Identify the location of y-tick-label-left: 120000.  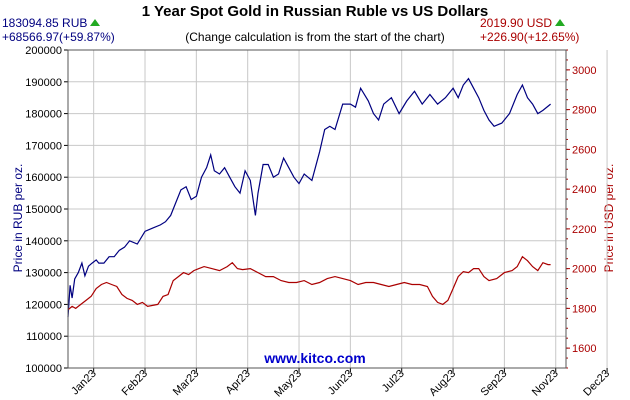
(43, 305).